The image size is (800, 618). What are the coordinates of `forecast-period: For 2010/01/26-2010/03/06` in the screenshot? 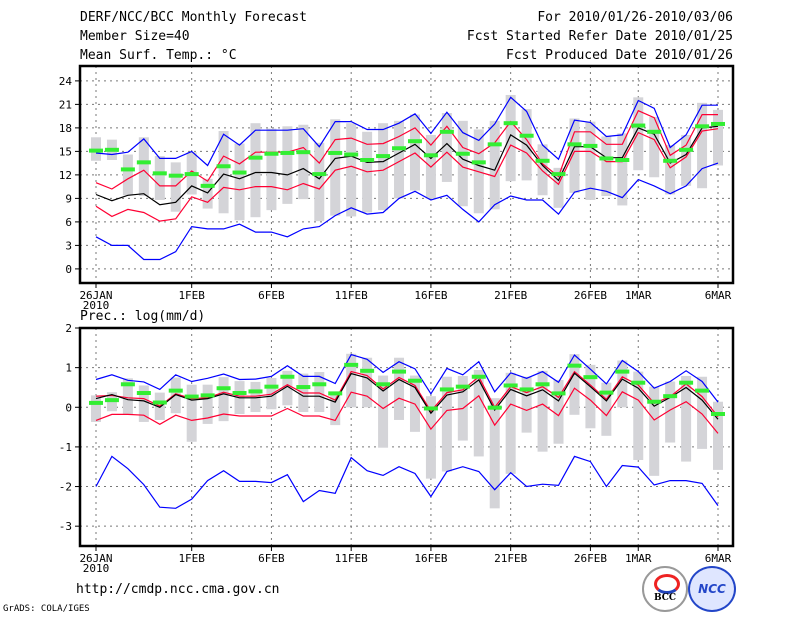 It's located at (635, 17).